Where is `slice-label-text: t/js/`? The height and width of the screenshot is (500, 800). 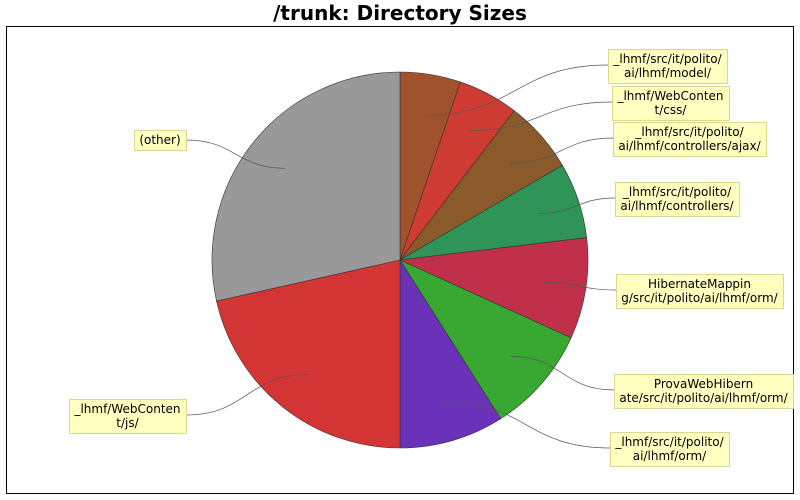
slice-label-text: t/js/ is located at coordinates (127, 423).